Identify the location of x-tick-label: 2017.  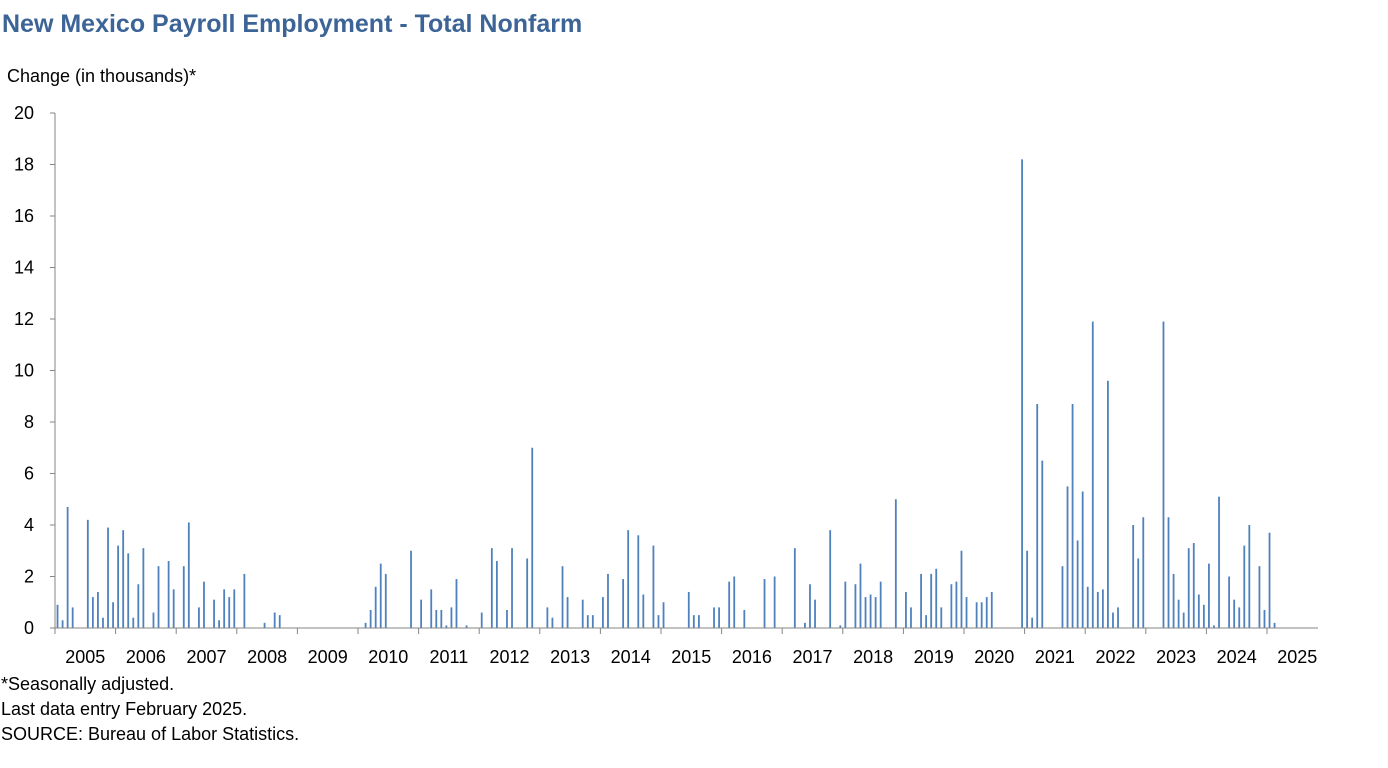
(812, 657).